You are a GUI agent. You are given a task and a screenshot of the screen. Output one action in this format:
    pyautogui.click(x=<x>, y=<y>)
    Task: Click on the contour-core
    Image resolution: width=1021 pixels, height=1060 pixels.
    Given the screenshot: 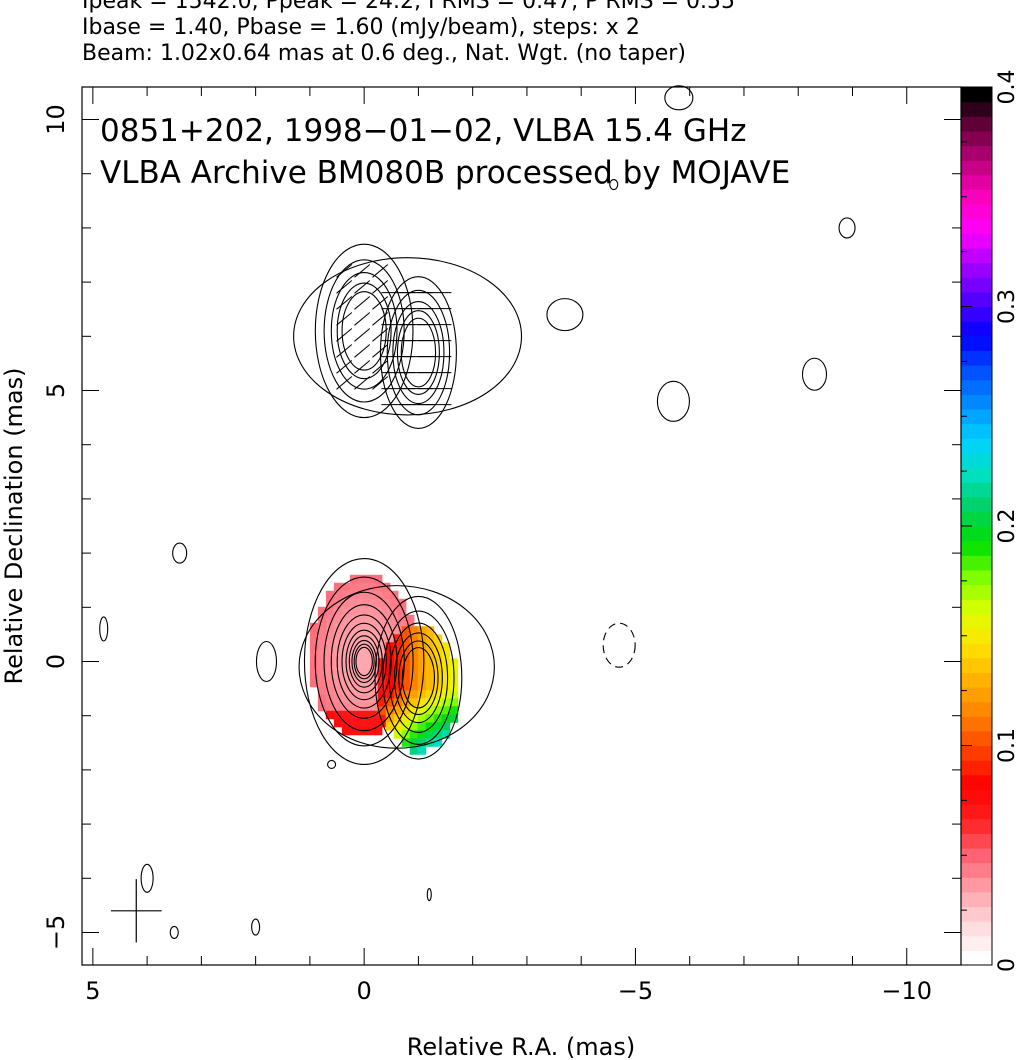 What is the action you would take?
    pyautogui.click(x=364, y=661)
    